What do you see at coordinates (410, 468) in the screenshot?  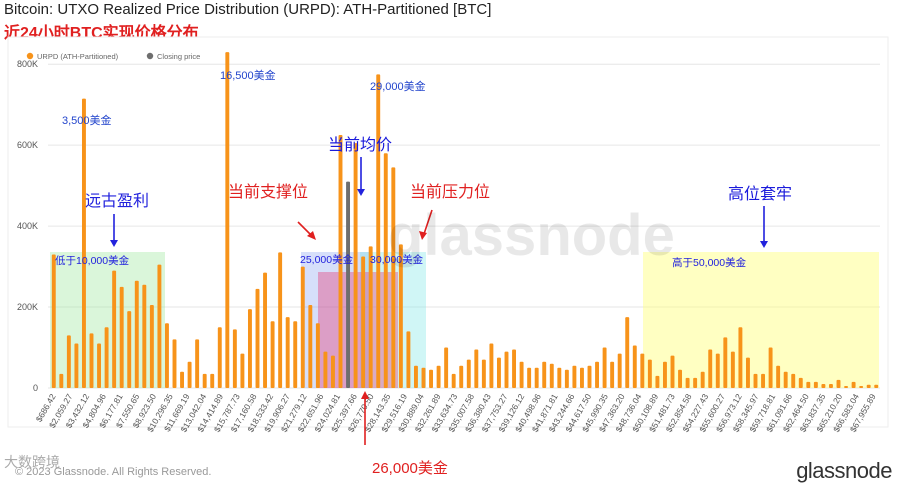 I see `label-26000: 26,000美金` at bounding box center [410, 468].